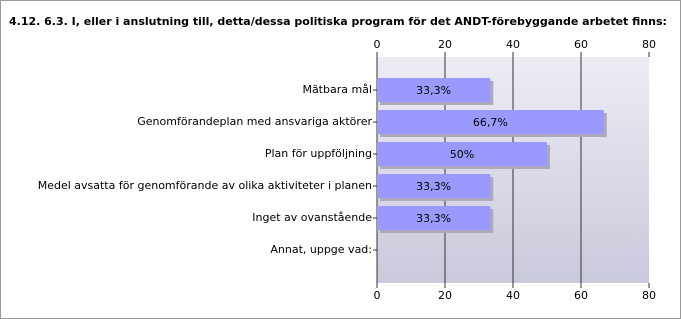 The width and height of the screenshot is (681, 319). What do you see at coordinates (254, 121) in the screenshot?
I see `y-tick-label: Genomförandeplan med ansvariga aktörer` at bounding box center [254, 121].